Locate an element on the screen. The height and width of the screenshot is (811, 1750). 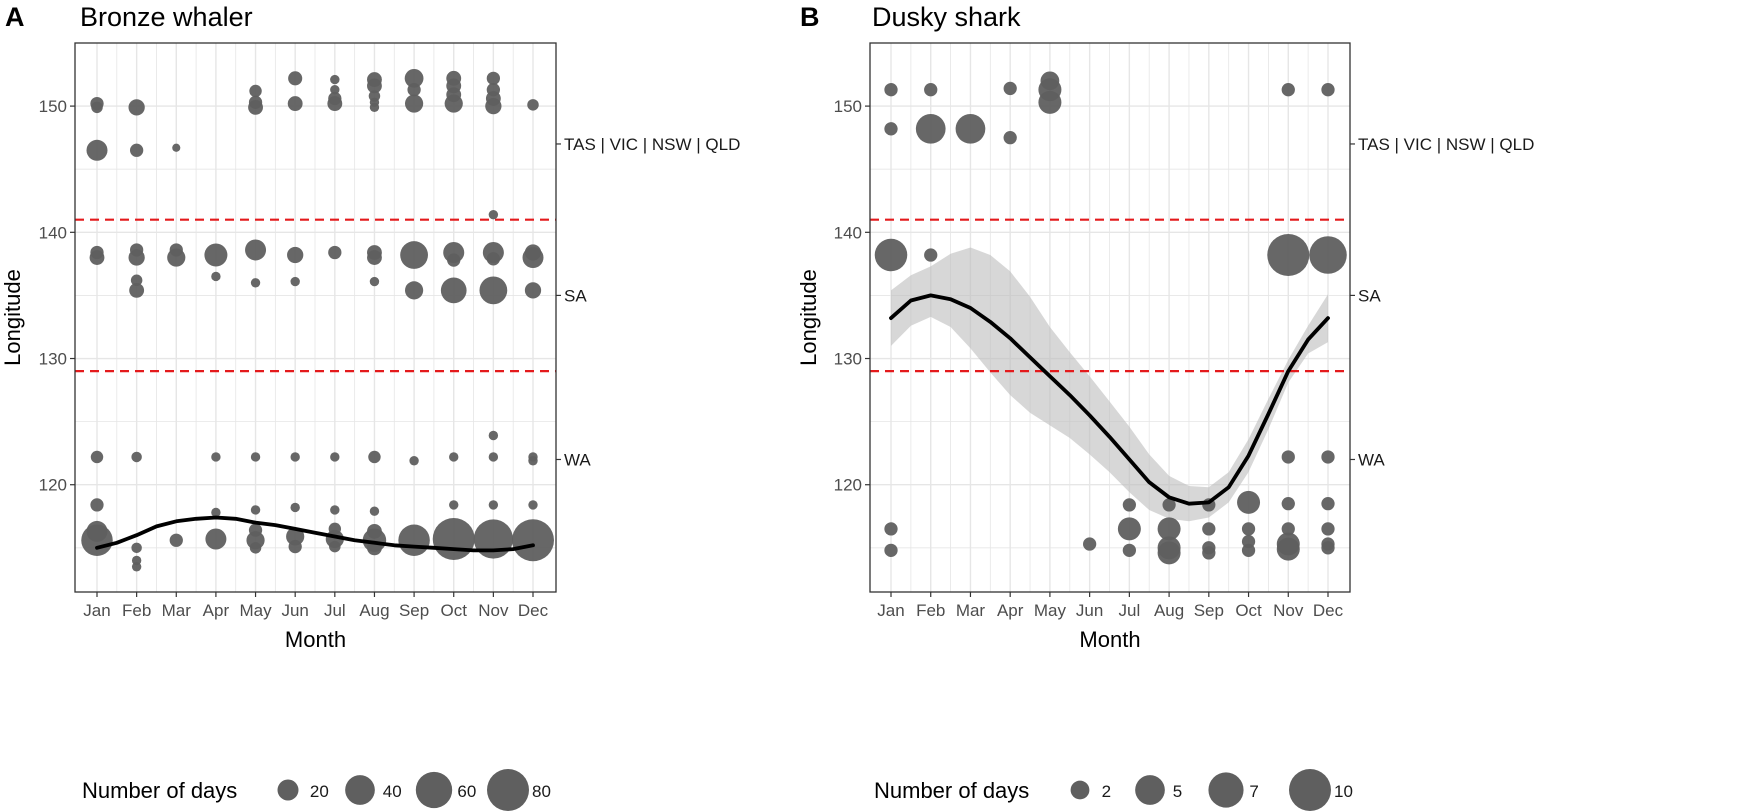
chart-title: Dusky shark is located at coordinates (946, 17).